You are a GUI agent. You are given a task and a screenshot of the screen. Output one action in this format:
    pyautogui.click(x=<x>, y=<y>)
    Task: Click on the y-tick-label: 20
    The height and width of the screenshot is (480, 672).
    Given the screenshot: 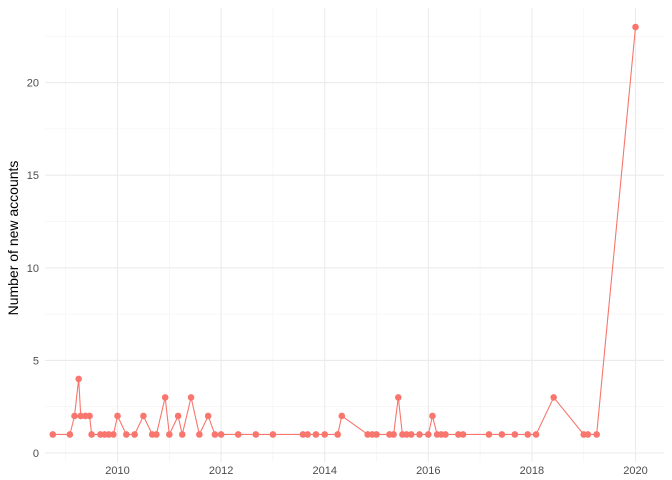 What is the action you would take?
    pyautogui.click(x=33, y=84)
    